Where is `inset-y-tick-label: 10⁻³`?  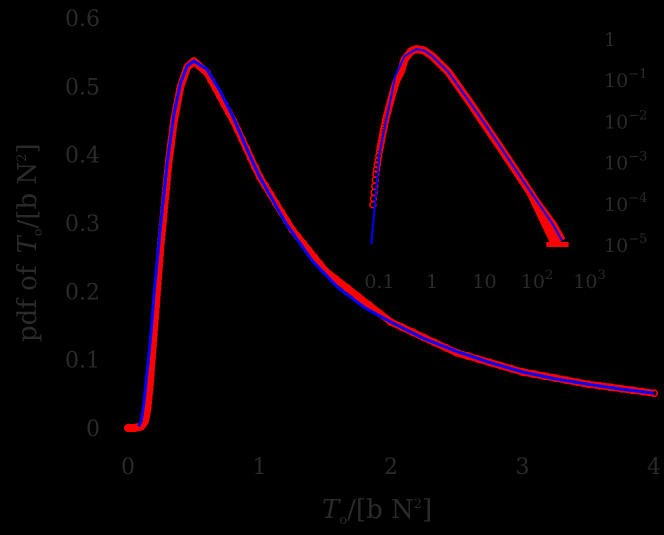 inset-y-tick-label: 10⁻³ is located at coordinates (625, 162).